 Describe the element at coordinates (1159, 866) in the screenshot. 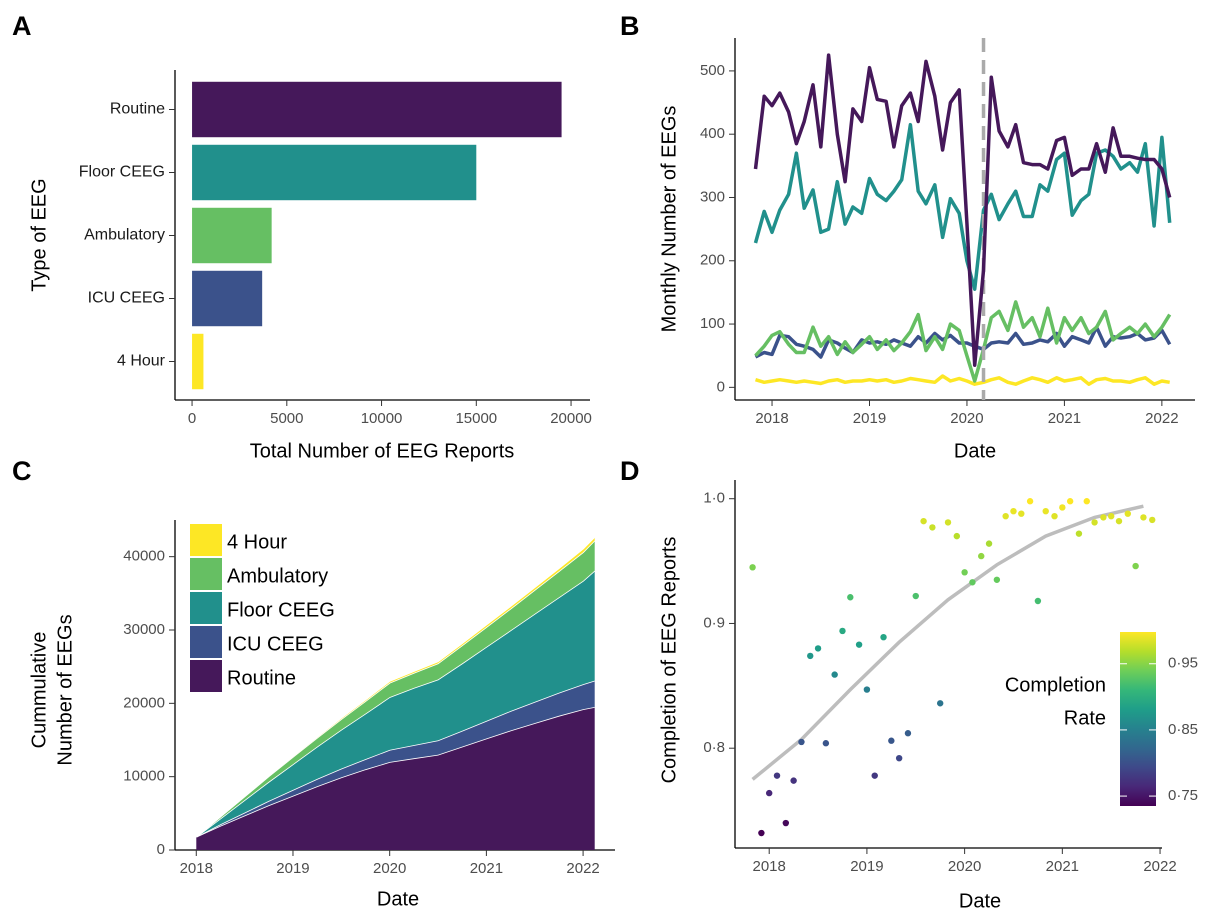

I see `x-tick-label: 2022` at that location.